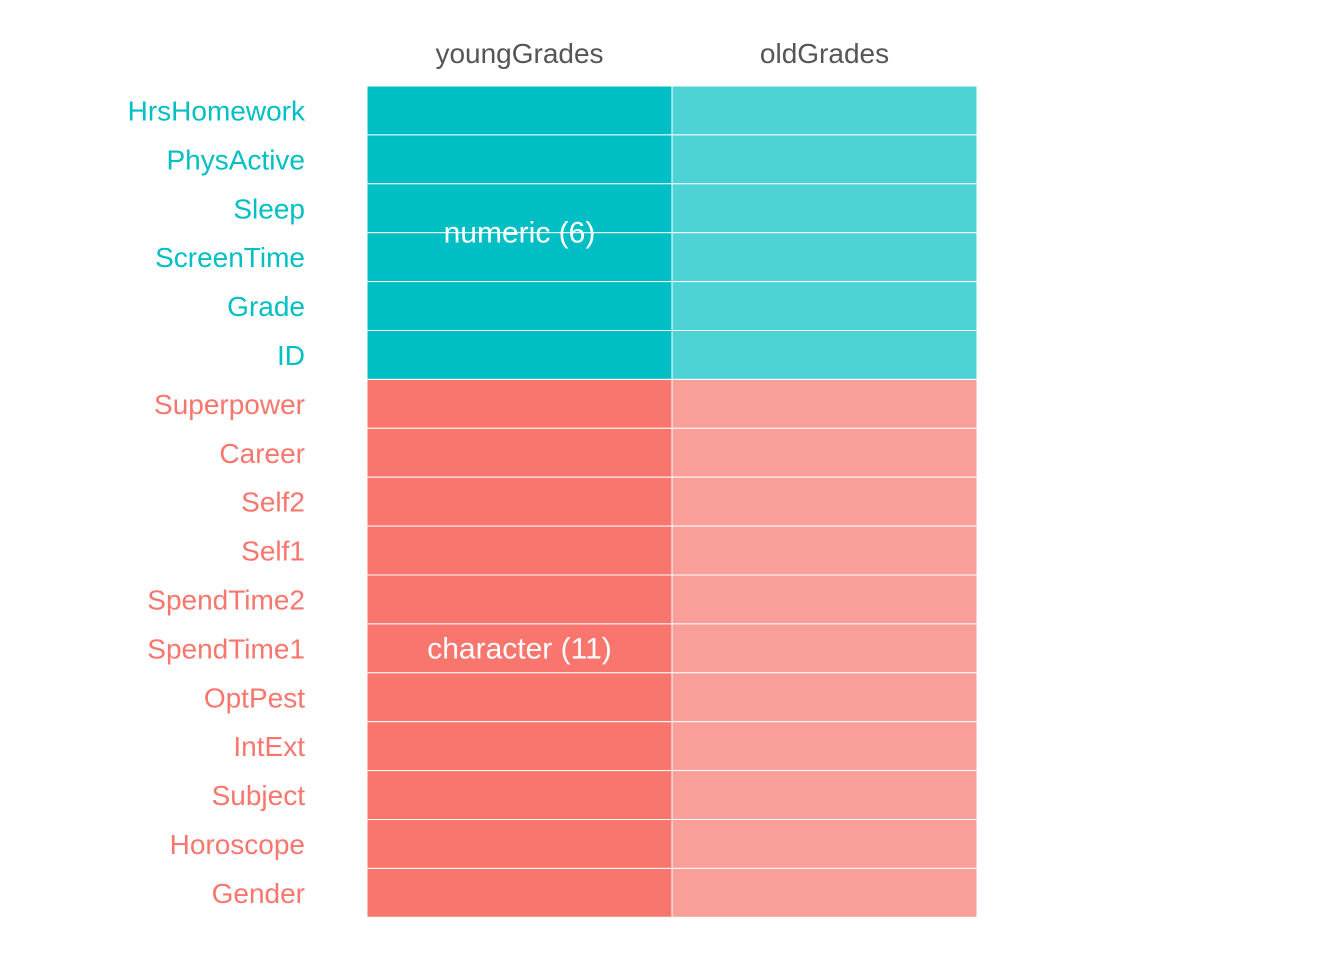  I want to click on row-label: Gender, so click(258, 893).